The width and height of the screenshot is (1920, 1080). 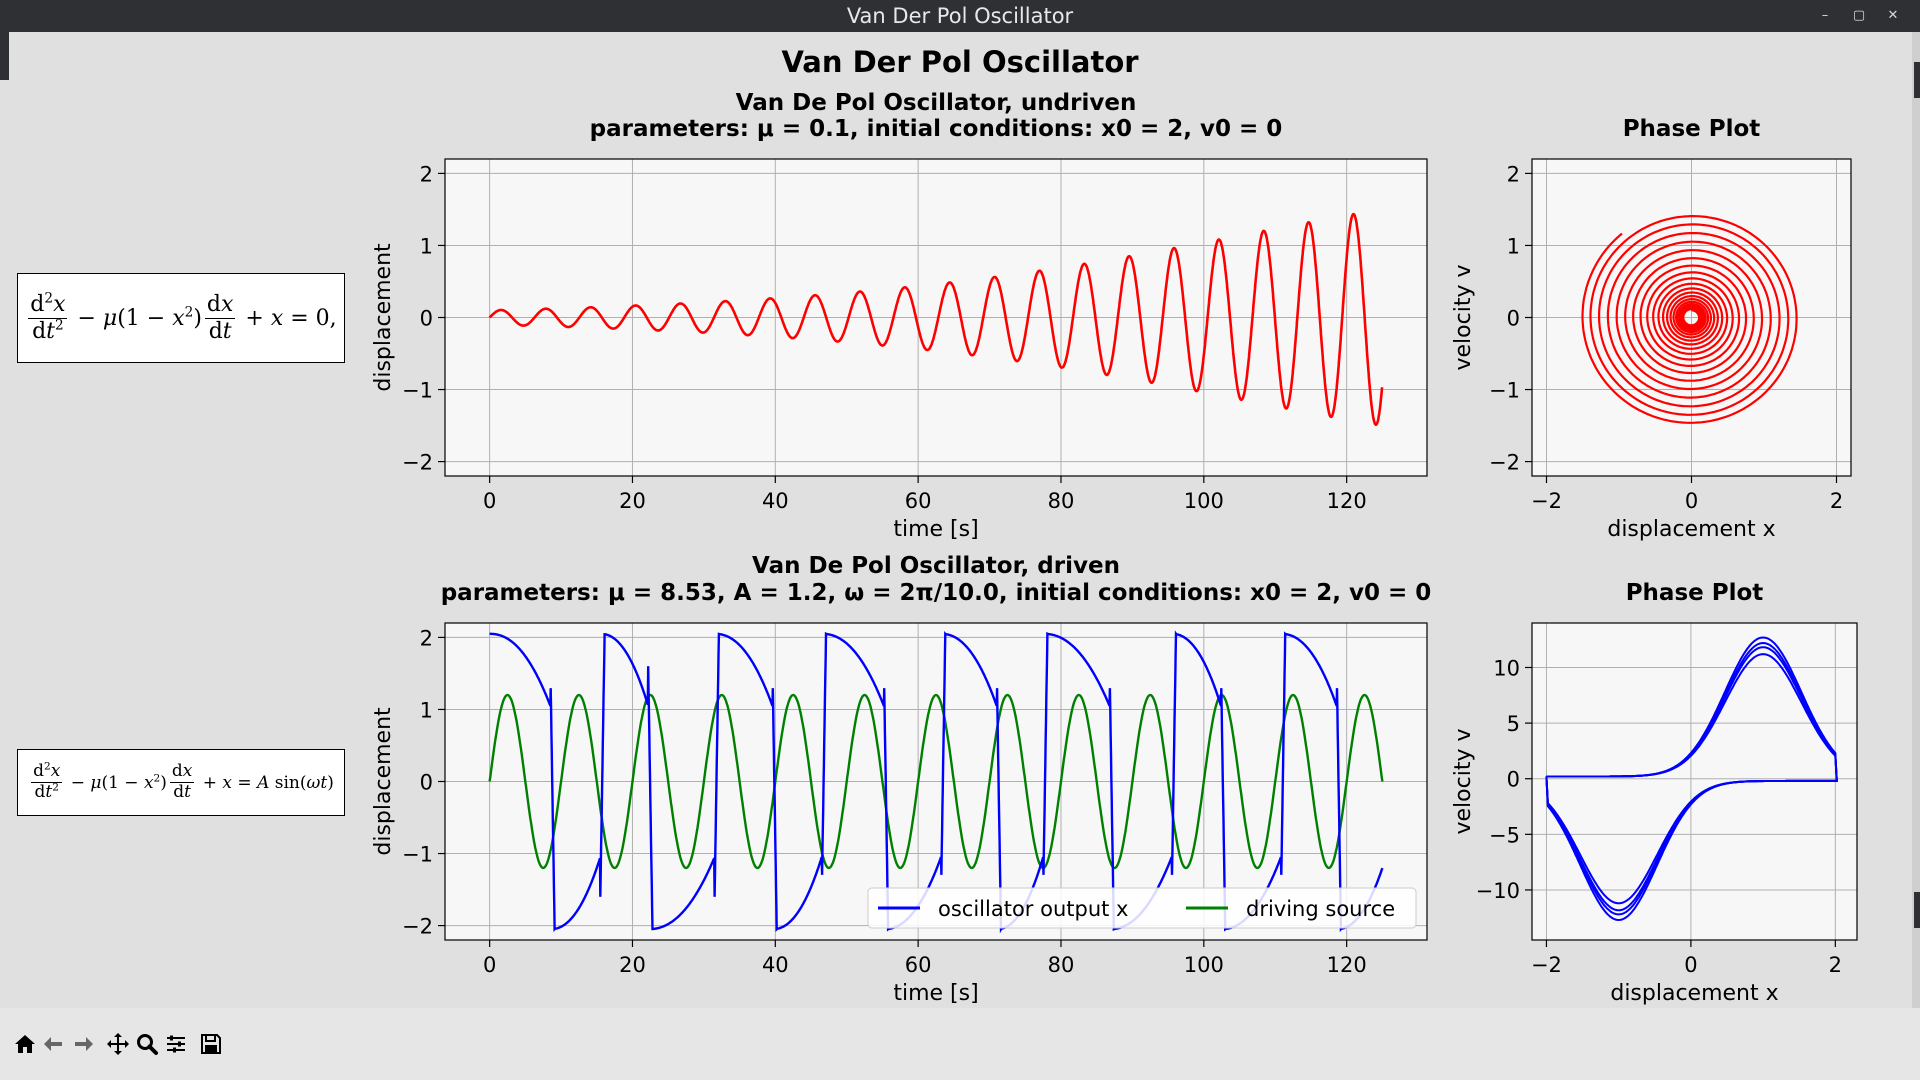 I want to click on minimize-icon: –, so click(x=1825, y=15).